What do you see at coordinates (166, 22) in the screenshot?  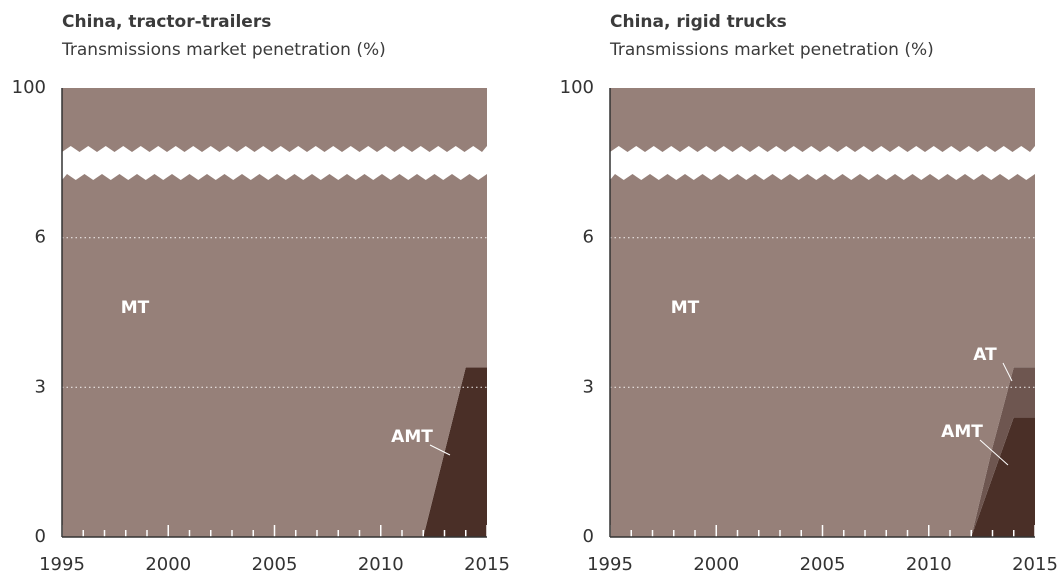 I see `chart-title: China, tractor-trailers` at bounding box center [166, 22].